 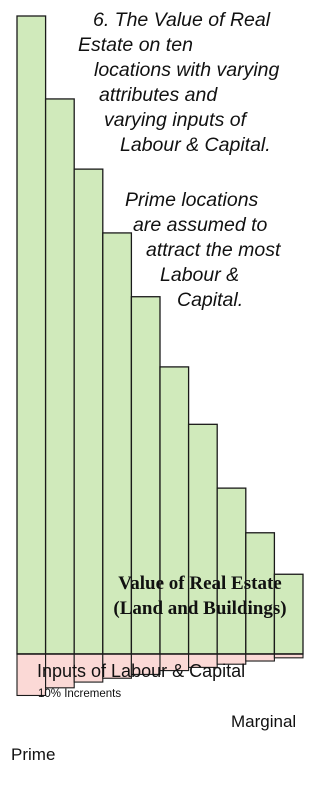 What do you see at coordinates (158, 95) in the screenshot?
I see `title-line: attributes and` at bounding box center [158, 95].